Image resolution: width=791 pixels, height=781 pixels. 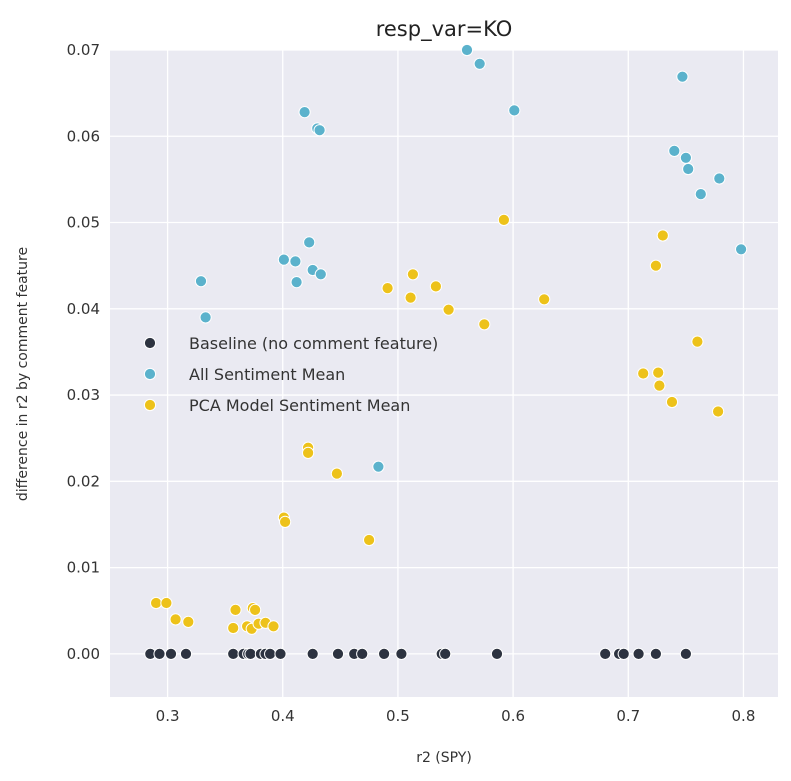 What do you see at coordinates (628, 716) in the screenshot?
I see `x-tick-label: 0.7` at bounding box center [628, 716].